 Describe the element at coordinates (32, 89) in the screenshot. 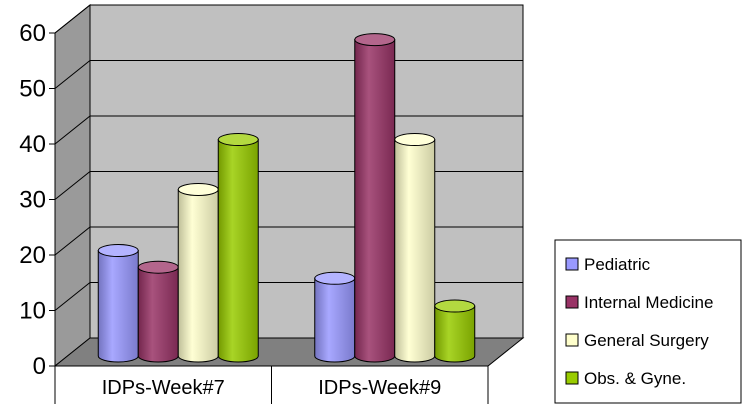

I see `y-tick-label: 50` at that location.